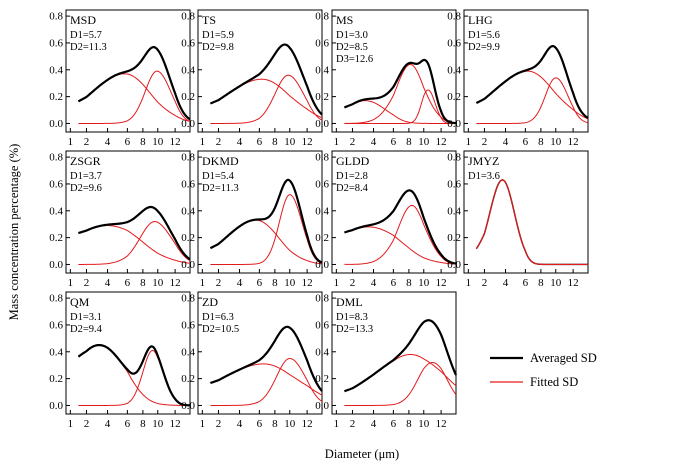 The height and width of the screenshot is (468, 678). Describe the element at coordinates (484, 35) in the screenshot. I see `panel-param: D1=5.6` at that location.